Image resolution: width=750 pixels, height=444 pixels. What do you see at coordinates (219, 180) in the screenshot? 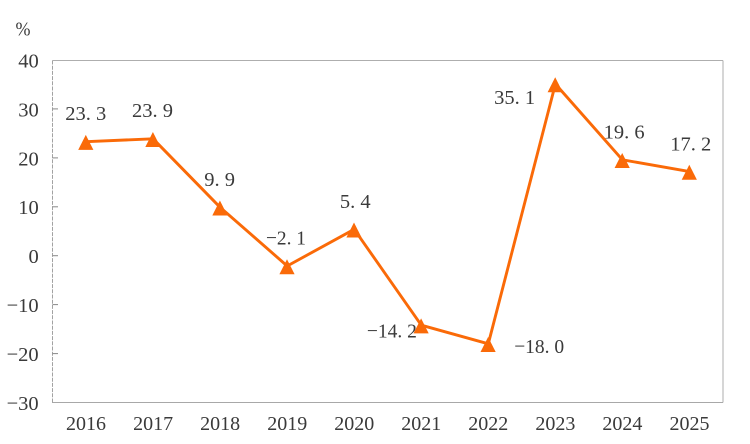
I see `svg-text: 9. 9` at bounding box center [219, 180].